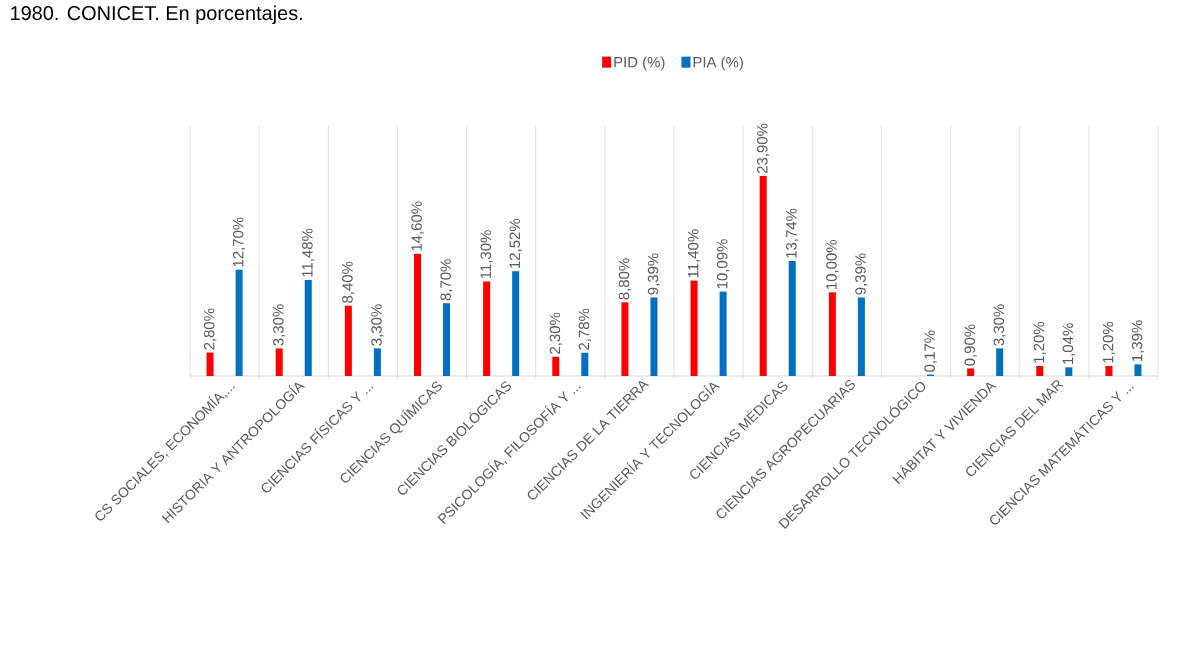 The width and height of the screenshot is (1179, 645). What do you see at coordinates (792, 233) in the screenshot?
I see `data-label: 13,74%` at bounding box center [792, 233].